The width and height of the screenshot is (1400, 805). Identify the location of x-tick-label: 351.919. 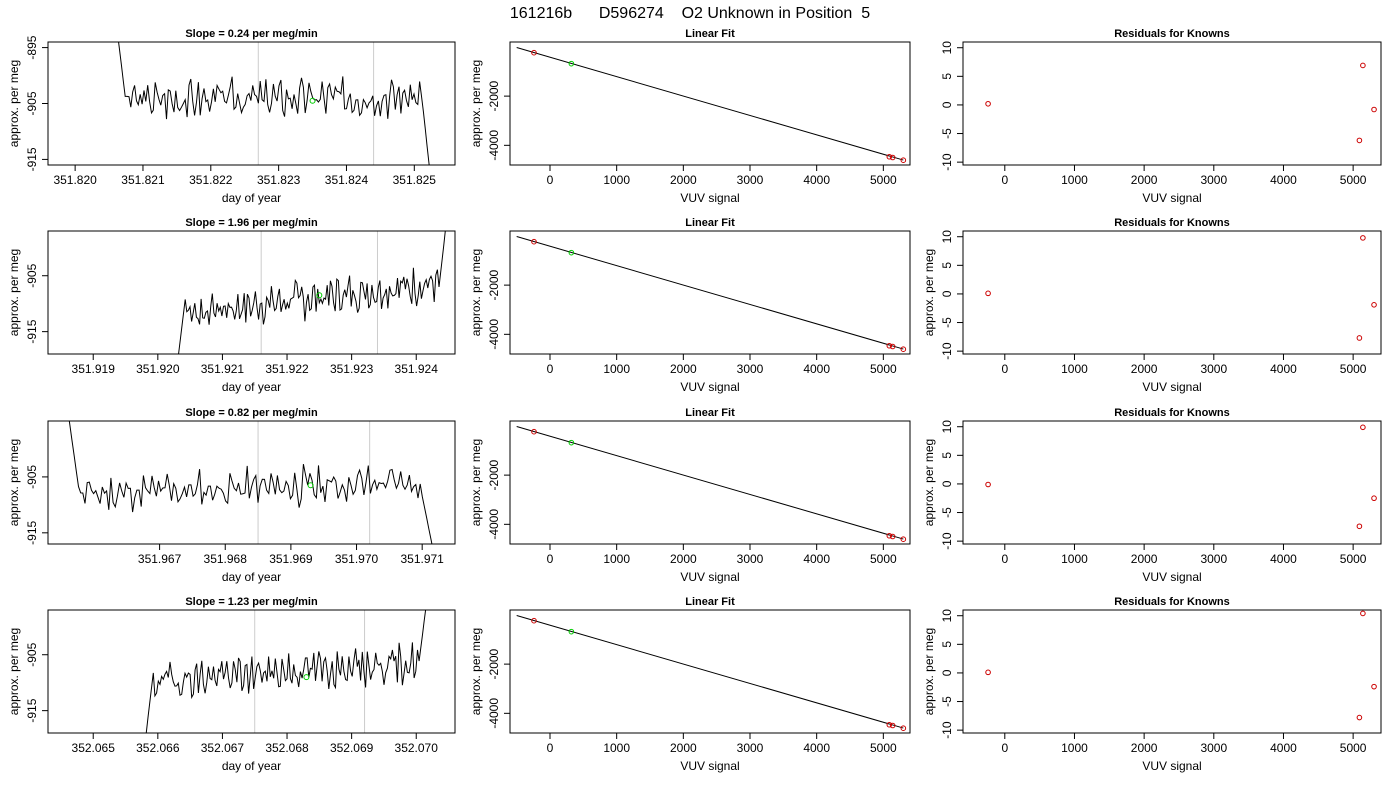
(94, 369).